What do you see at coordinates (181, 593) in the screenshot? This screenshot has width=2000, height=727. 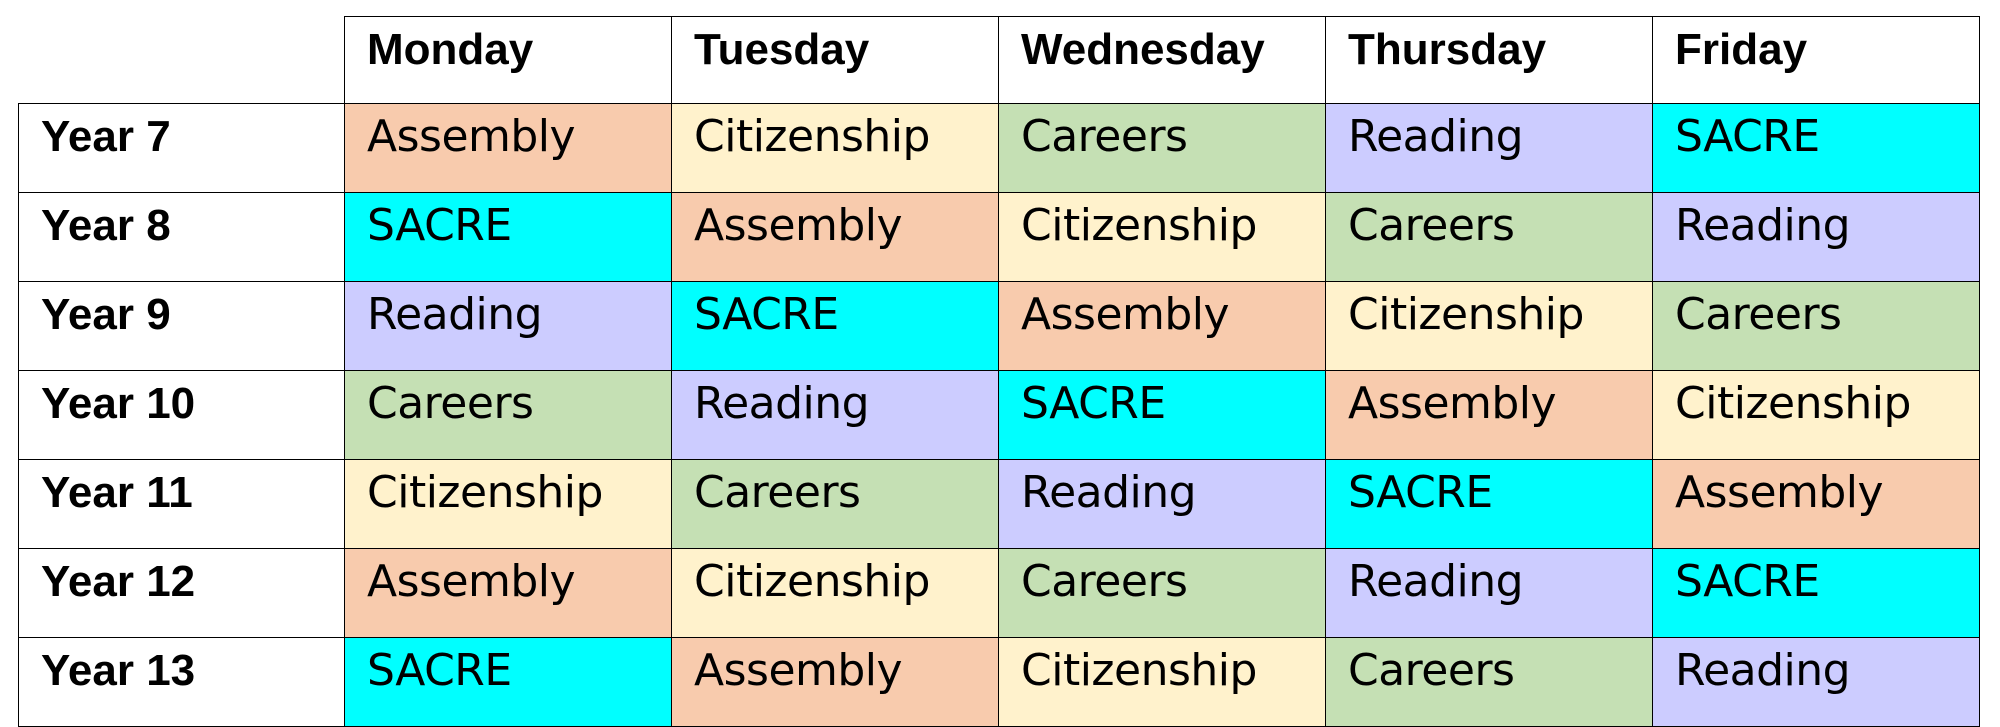 I see `year-label: Year 12` at bounding box center [181, 593].